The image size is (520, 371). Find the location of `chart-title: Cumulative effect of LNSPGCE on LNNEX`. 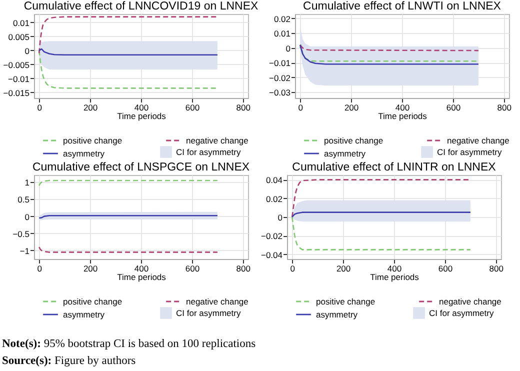

chart-title: Cumulative effect of LNSPGCE on LNNEX is located at coordinates (141, 168).